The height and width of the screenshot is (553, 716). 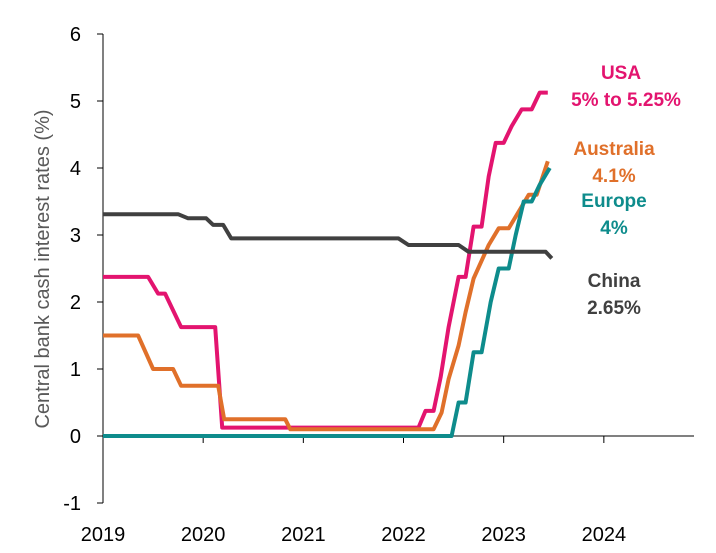 What do you see at coordinates (203, 535) in the screenshot?
I see `x-tick-label: 2020` at bounding box center [203, 535].